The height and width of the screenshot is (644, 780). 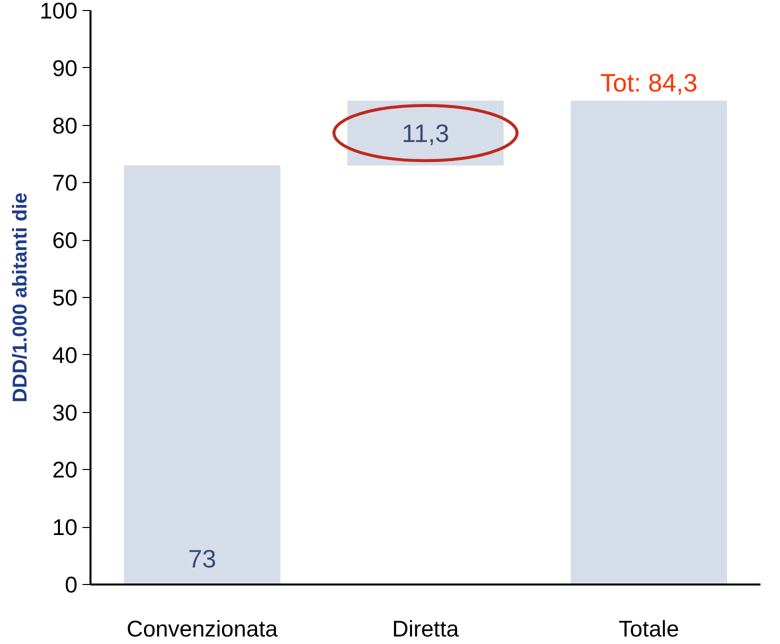 I want to click on y-tick-label: 70, so click(x=65, y=183).